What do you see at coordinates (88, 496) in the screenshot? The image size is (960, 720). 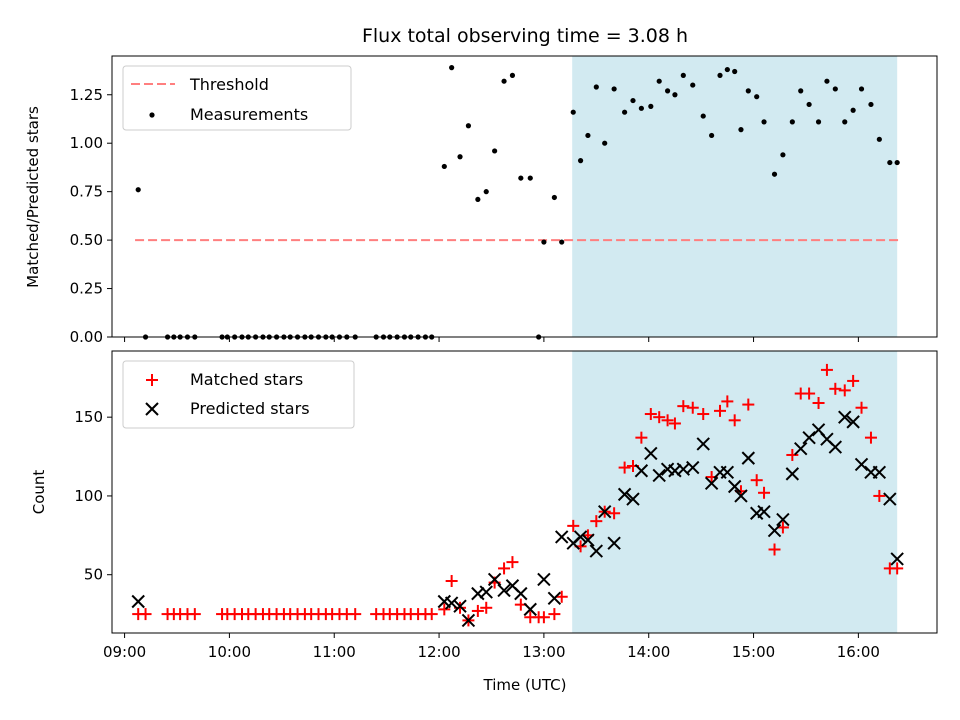 I see `bottom-y-tick-label: 100` at bounding box center [88, 496].